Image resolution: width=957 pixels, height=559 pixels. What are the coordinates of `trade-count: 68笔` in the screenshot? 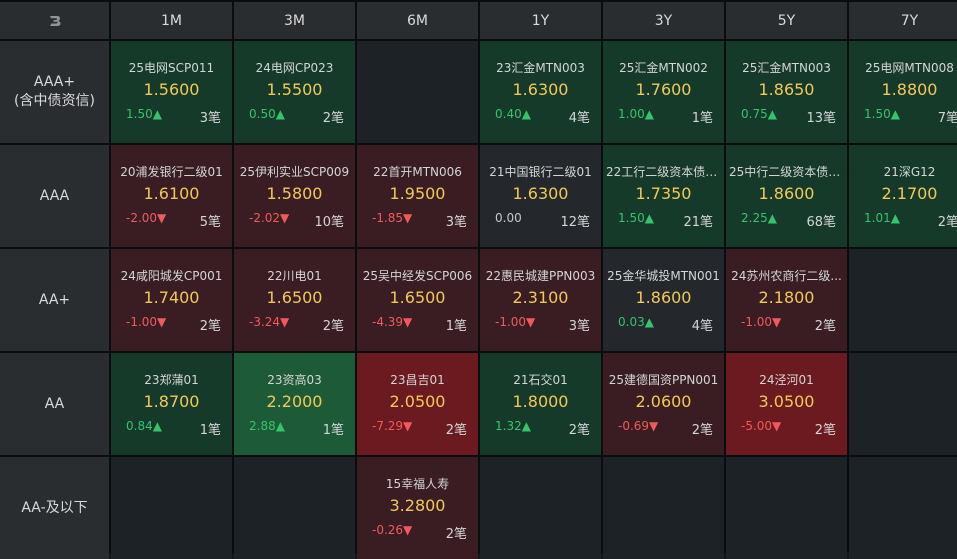 It's located at (821, 222).